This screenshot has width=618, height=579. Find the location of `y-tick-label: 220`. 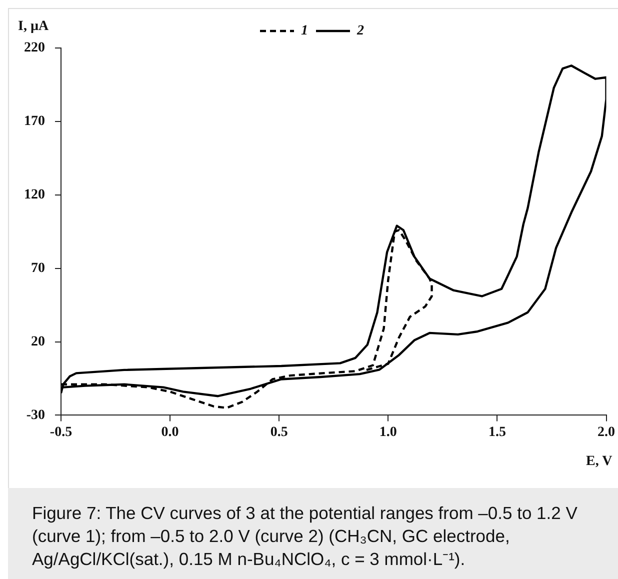

y-tick-label: 220 is located at coordinates (34, 48).